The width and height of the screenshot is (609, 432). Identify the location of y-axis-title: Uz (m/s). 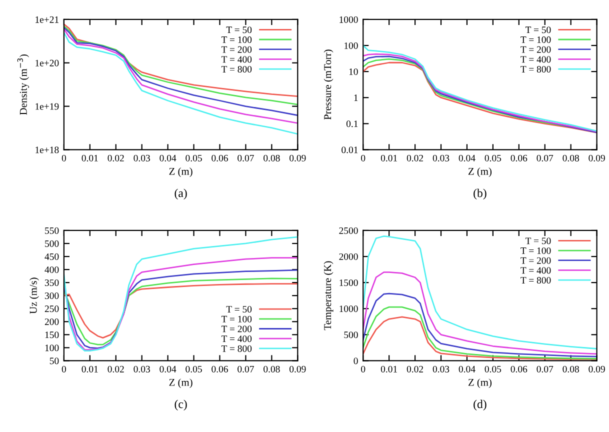
(34, 296).